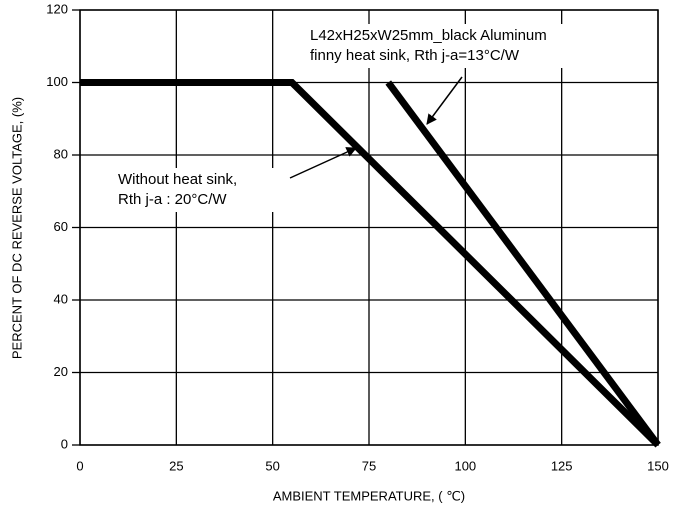  I want to click on annotation-text: L42xH25xW25mm_black Aluminum, so click(428, 35).